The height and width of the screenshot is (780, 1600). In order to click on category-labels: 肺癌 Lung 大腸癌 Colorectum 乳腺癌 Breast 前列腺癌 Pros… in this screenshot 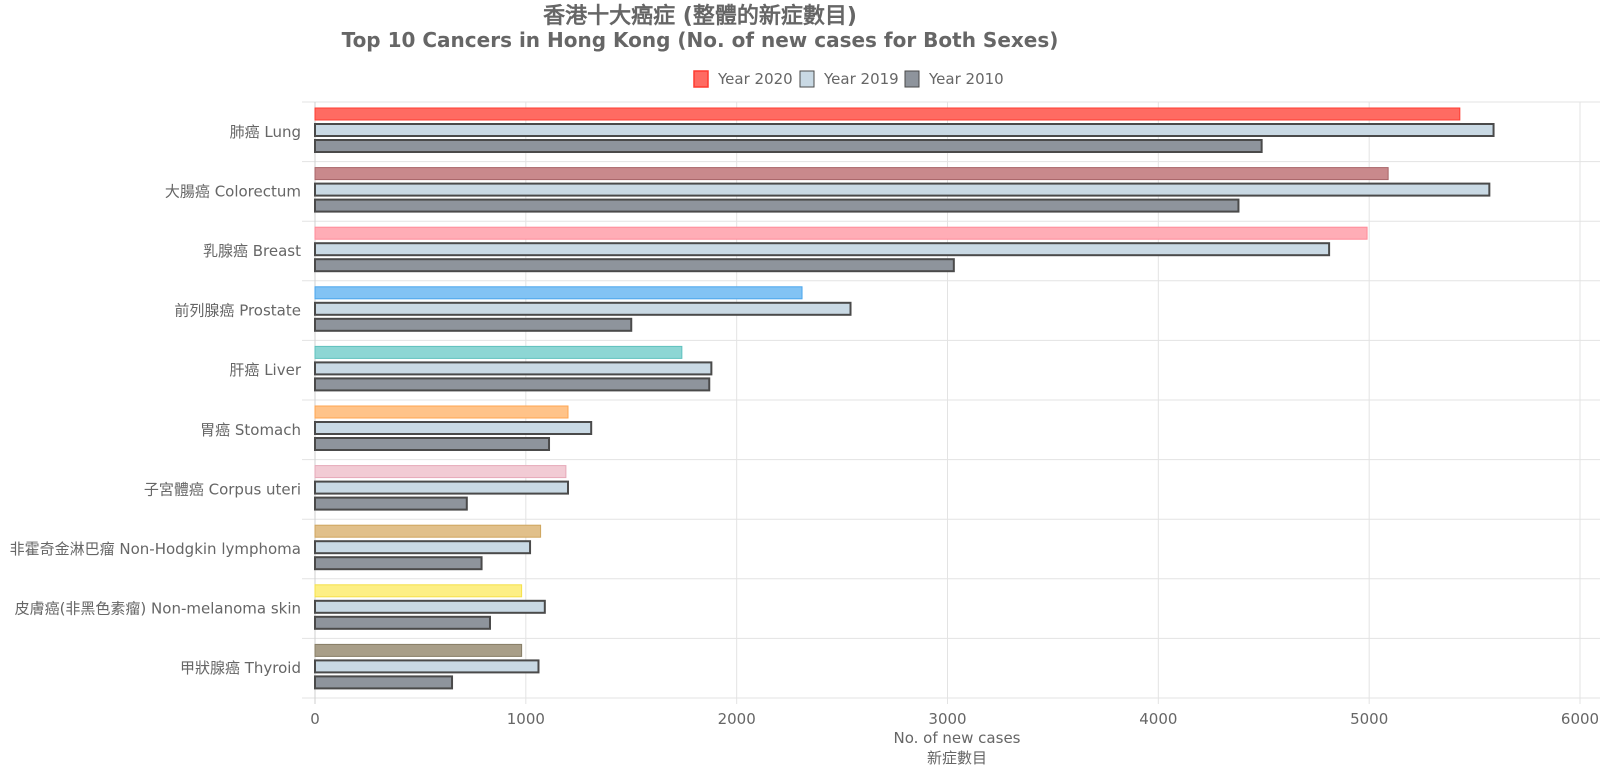, I will do `click(156, 400)`.